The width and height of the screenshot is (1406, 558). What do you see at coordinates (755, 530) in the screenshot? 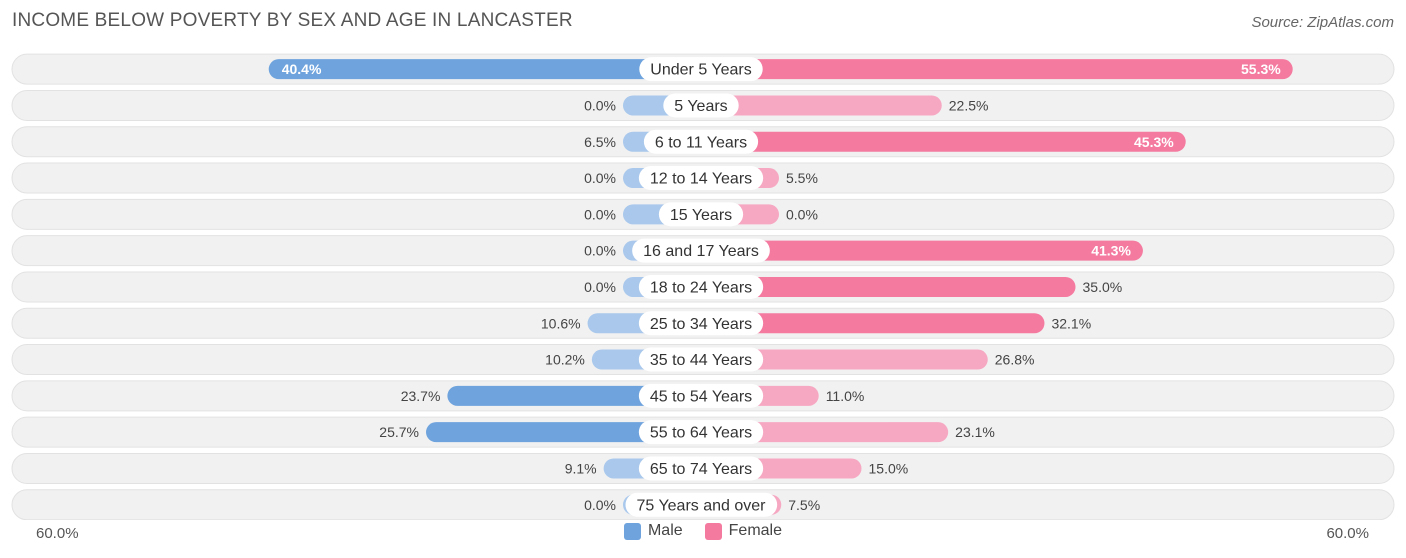
I see `legend-label-female: Female` at bounding box center [755, 530].